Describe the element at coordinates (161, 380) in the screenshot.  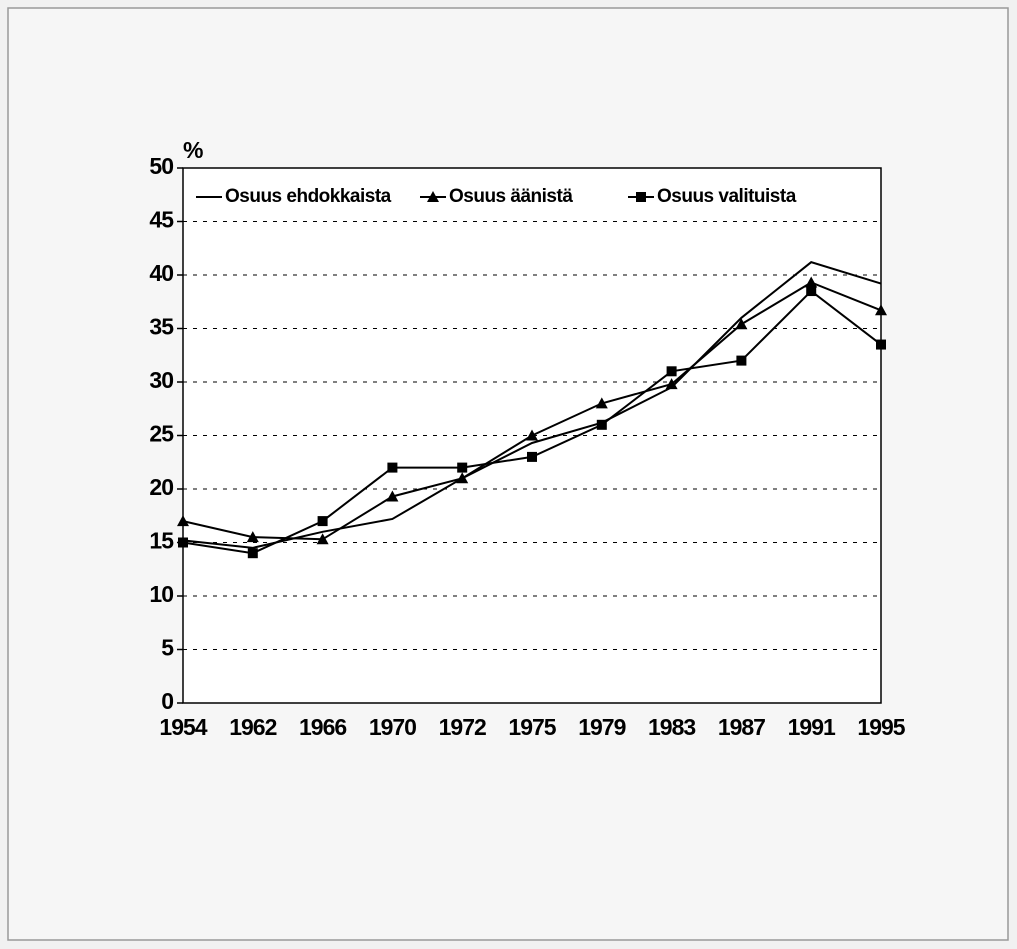
I see `y-tick-label: 30` at that location.